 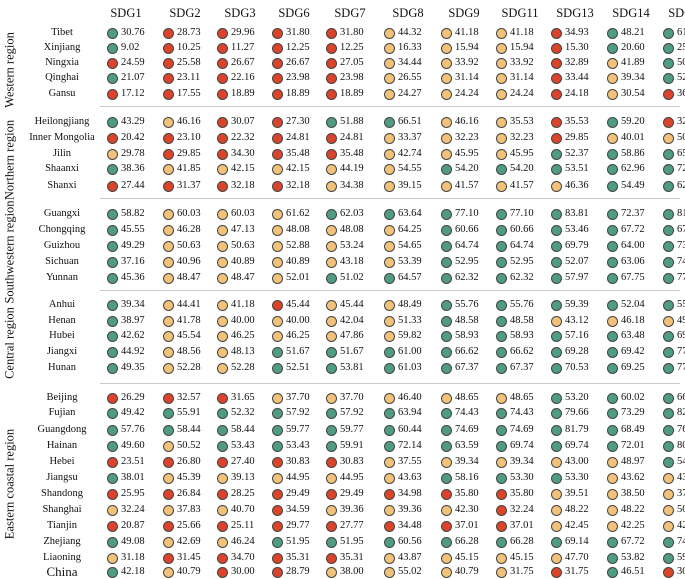 What do you see at coordinates (236, 122) in the screenshot?
I see `score-cell: 30.07` at bounding box center [236, 122].